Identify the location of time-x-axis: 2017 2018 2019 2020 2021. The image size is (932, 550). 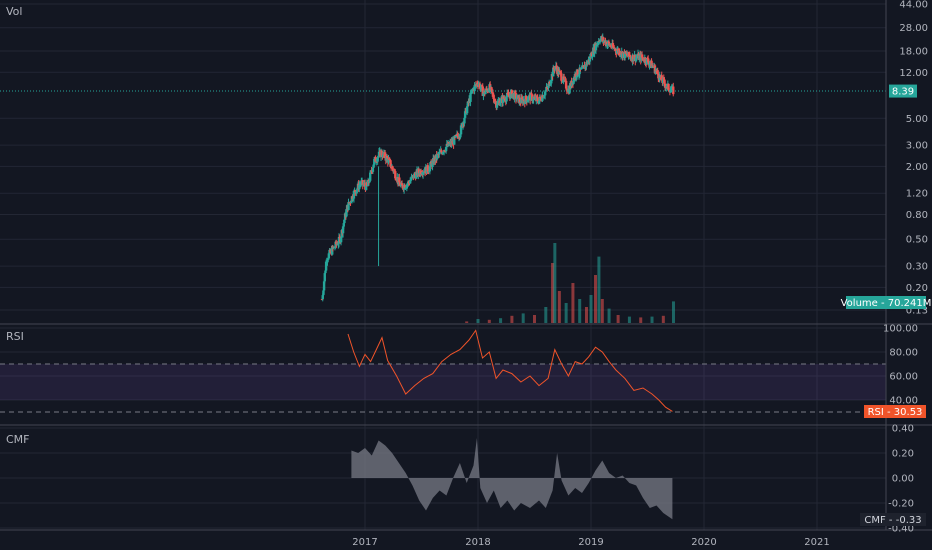
(590, 542).